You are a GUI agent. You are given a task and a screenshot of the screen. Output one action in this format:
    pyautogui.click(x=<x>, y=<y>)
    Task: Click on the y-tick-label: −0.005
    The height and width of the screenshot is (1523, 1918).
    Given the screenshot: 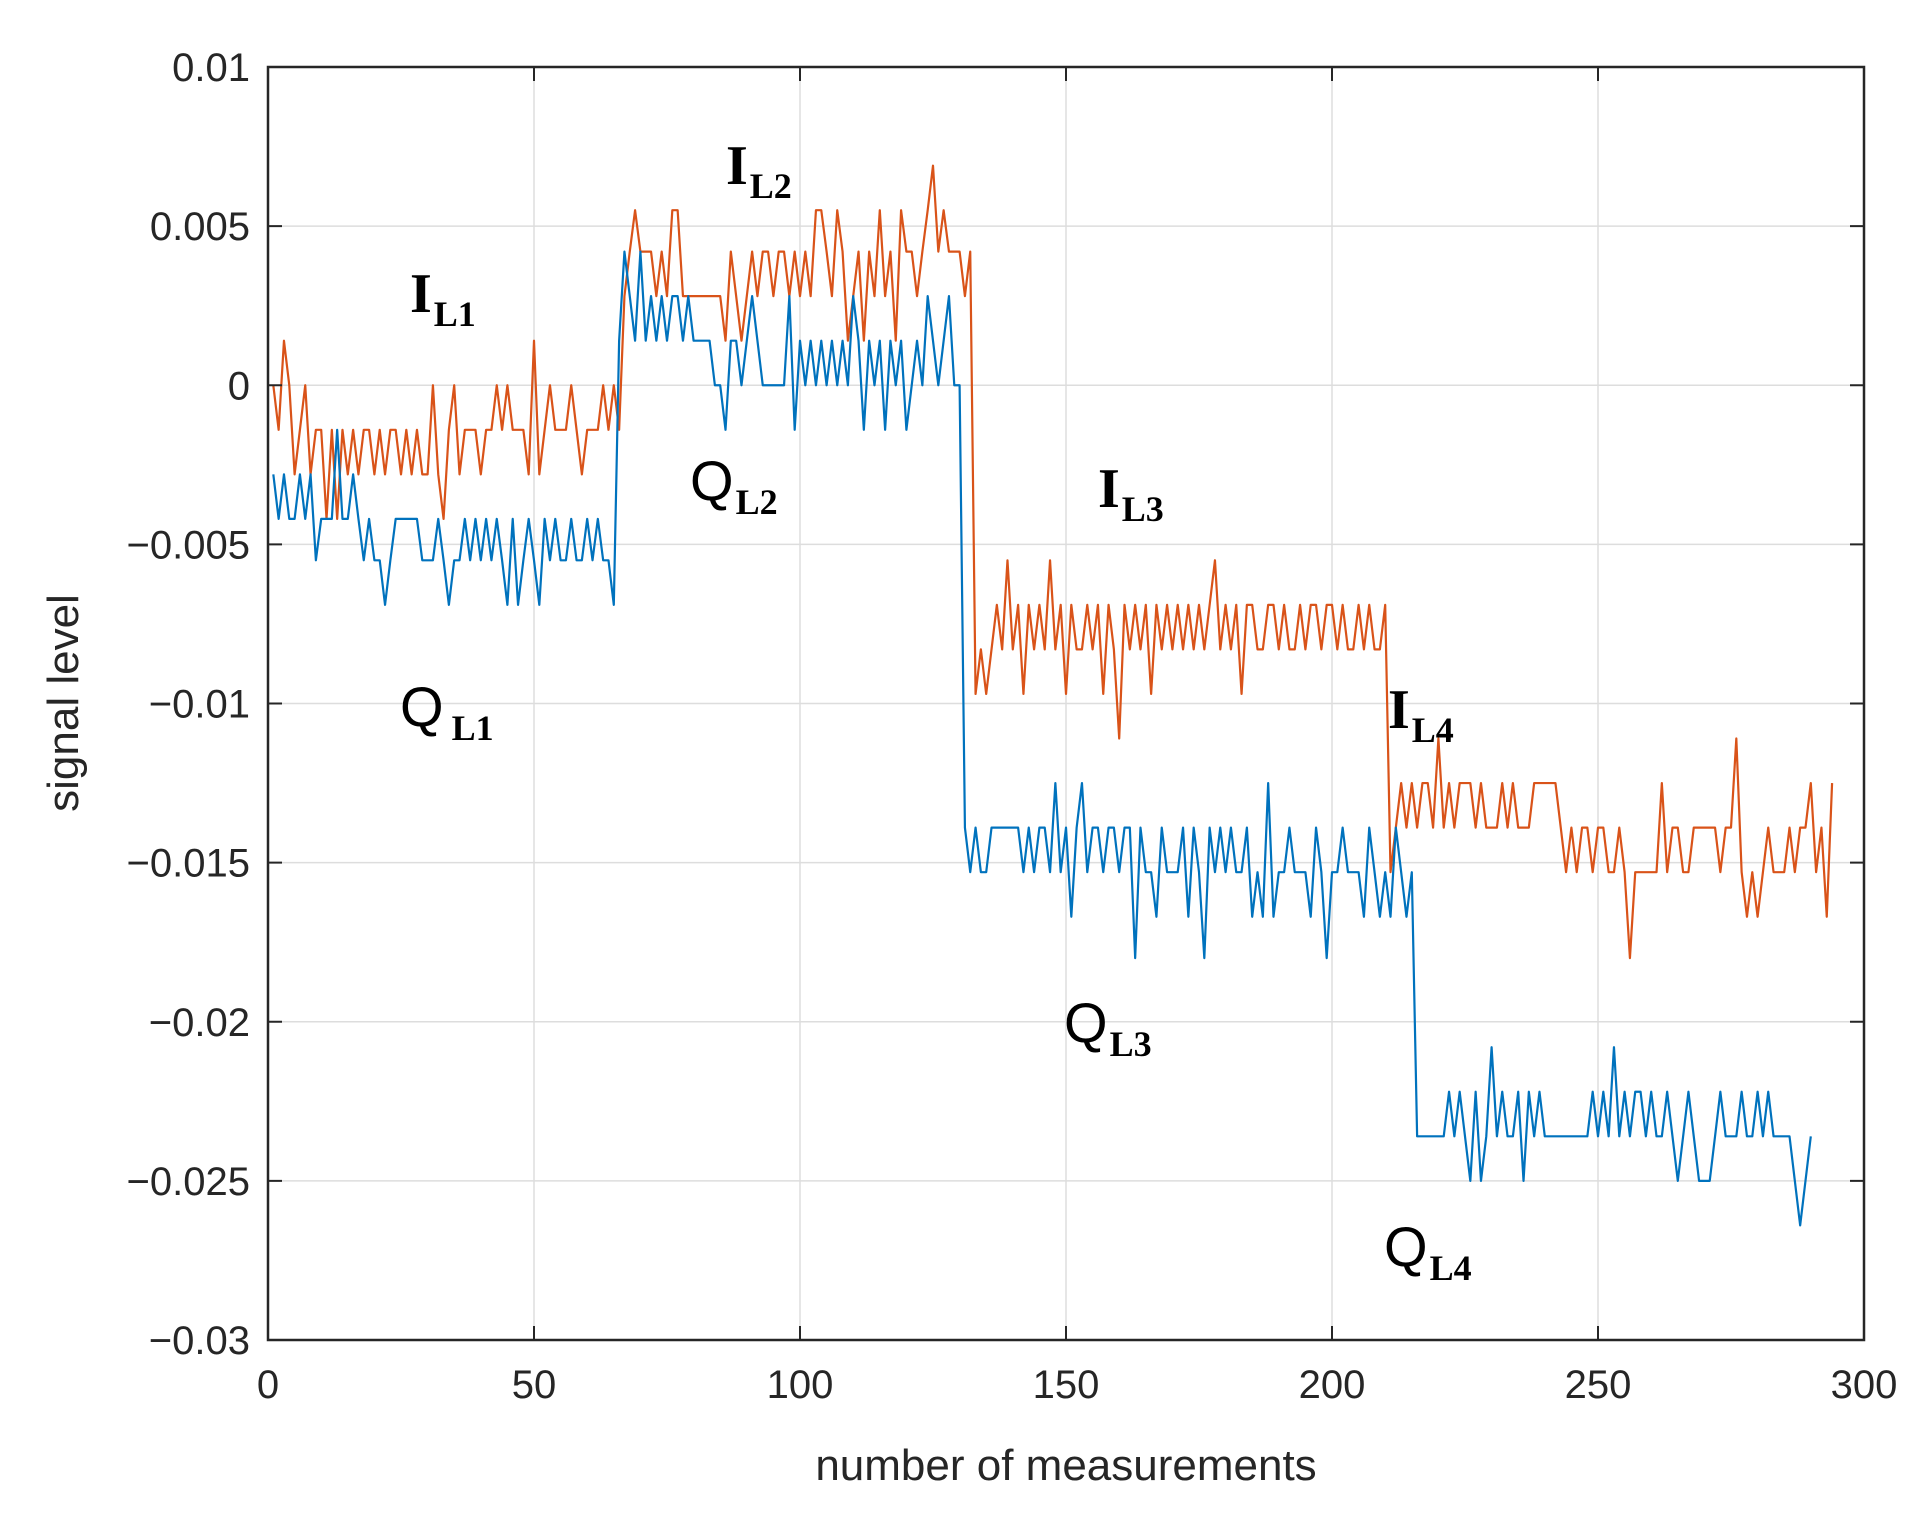 What is the action you would take?
    pyautogui.click(x=188, y=545)
    